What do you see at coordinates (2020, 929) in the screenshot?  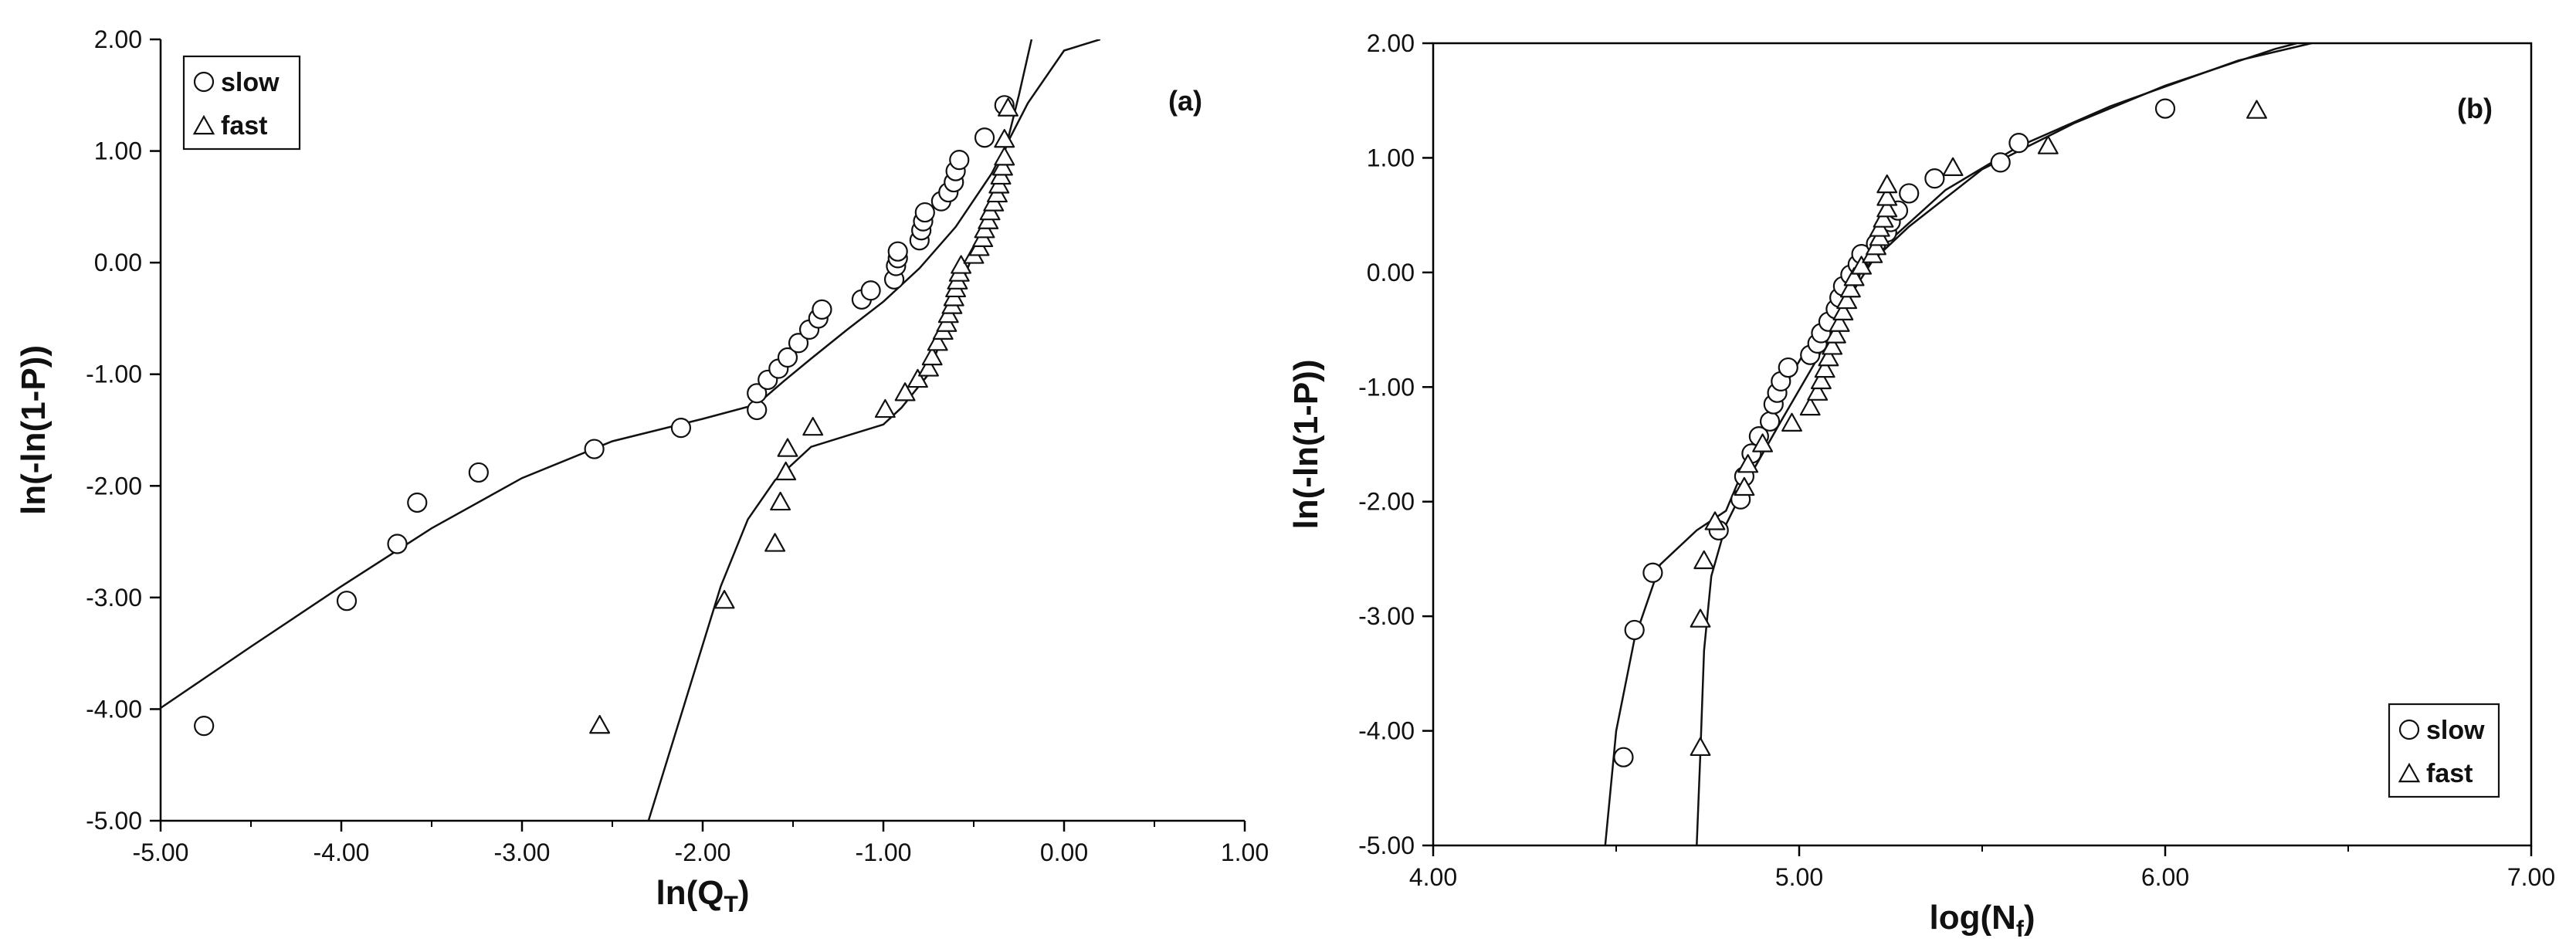 I see `x-axis-title-subscript: f` at bounding box center [2020, 929].